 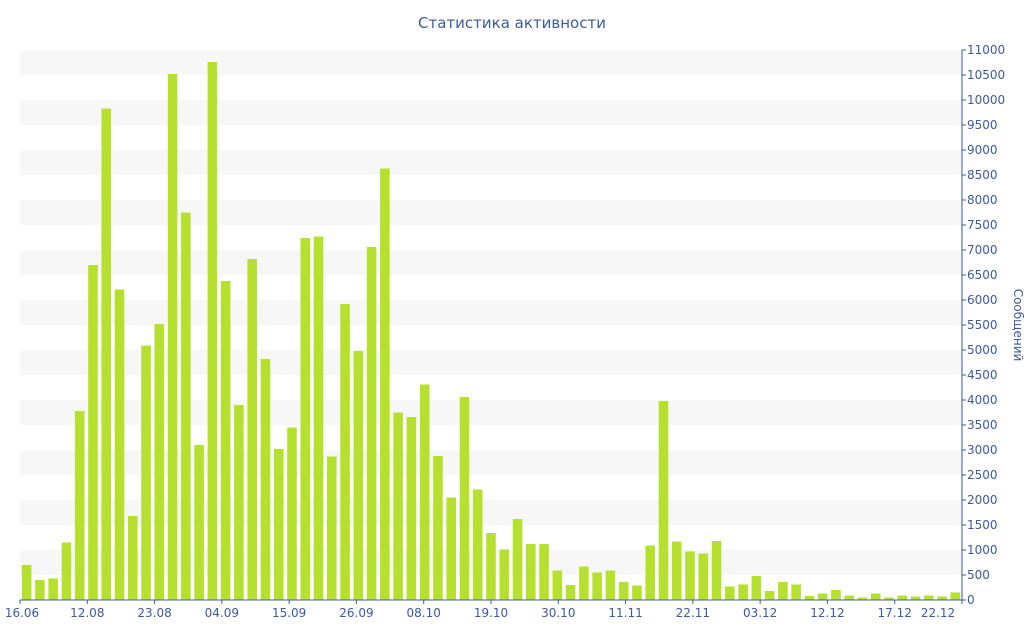 I want to click on y-tick-label: 1500, so click(x=982, y=525).